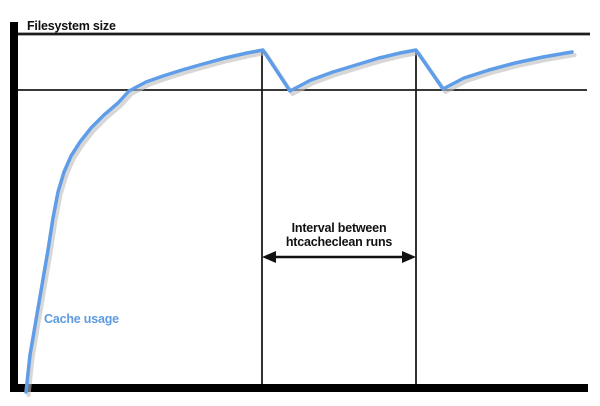 This screenshot has height=406, width=600. Describe the element at coordinates (299, 388) in the screenshot. I see `x-axis` at that location.